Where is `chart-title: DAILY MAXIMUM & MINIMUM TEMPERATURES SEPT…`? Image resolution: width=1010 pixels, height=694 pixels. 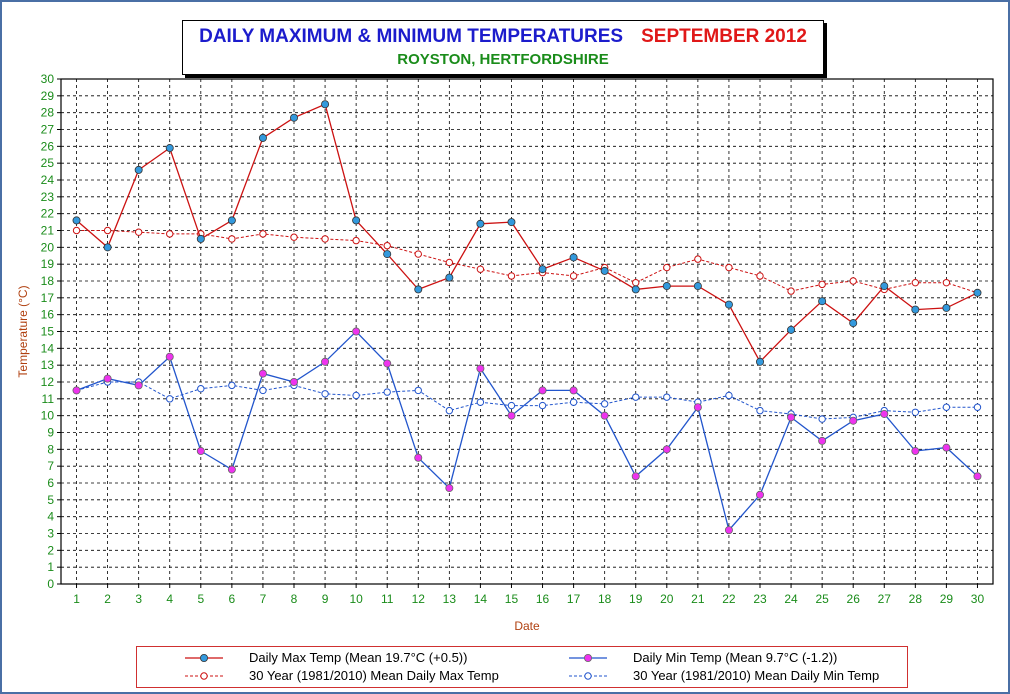 chart-title: DAILY MAXIMUM & MINIMUM TEMPERATURES SEPT… is located at coordinates (503, 37).